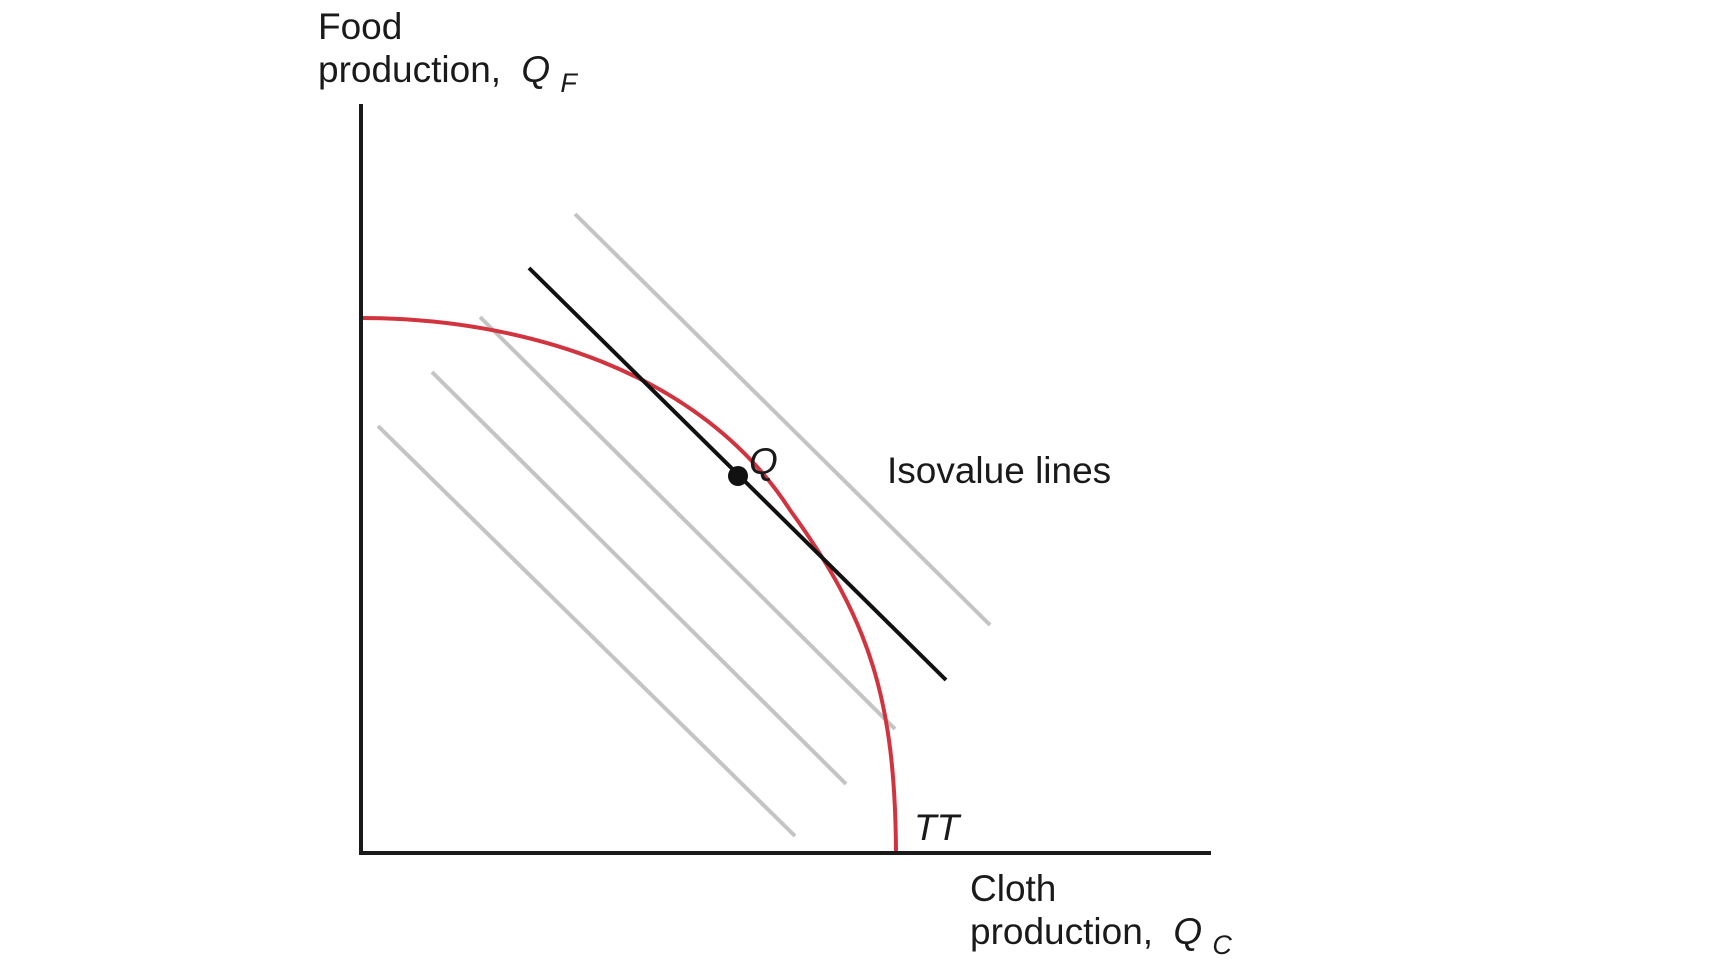 The image size is (1736, 962). Describe the element at coordinates (938, 827) in the screenshot. I see `frontier-label: TT` at that location.